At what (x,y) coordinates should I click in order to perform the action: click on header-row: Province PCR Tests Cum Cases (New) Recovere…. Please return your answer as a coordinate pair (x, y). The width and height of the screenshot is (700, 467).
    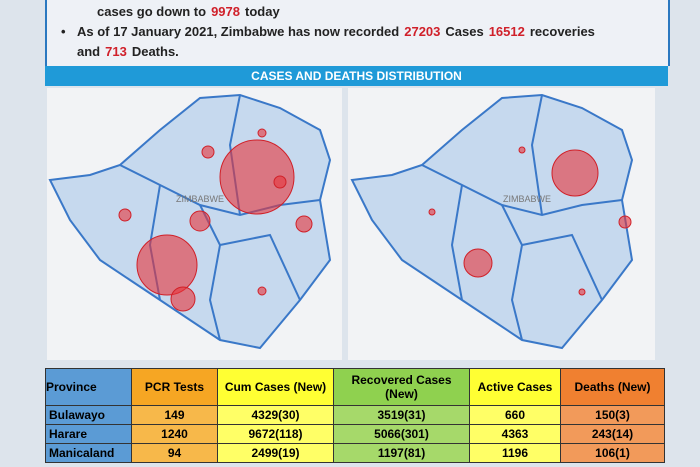
    Looking at the image, I should click on (355, 387).